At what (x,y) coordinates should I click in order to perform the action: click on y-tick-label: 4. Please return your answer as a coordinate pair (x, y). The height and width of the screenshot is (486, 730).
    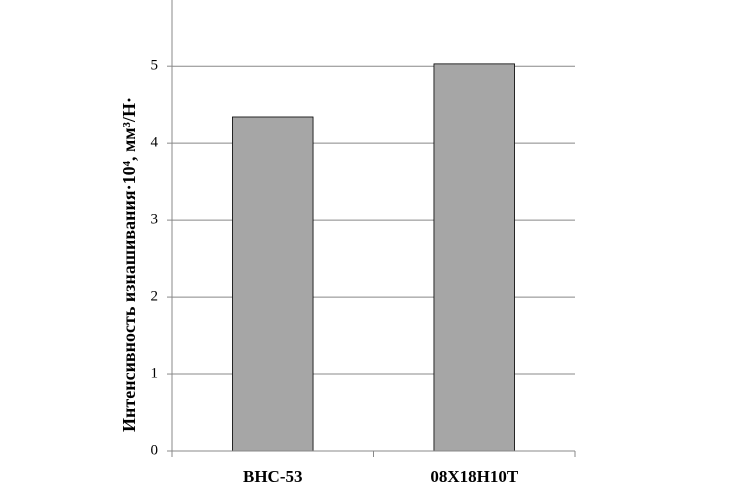
    Looking at the image, I should click on (155, 143).